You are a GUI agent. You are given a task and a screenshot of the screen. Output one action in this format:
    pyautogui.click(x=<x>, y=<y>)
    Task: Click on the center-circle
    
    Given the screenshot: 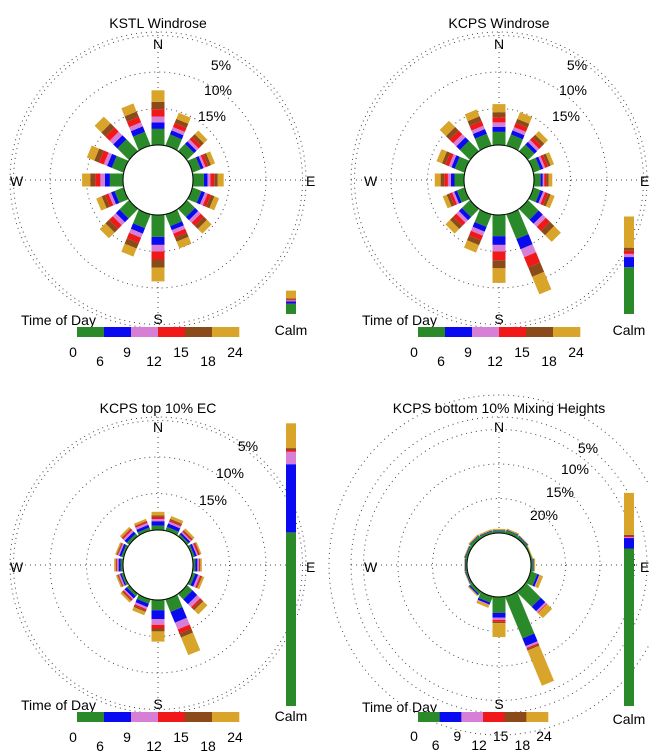 What is the action you would take?
    pyautogui.click(x=499, y=565)
    